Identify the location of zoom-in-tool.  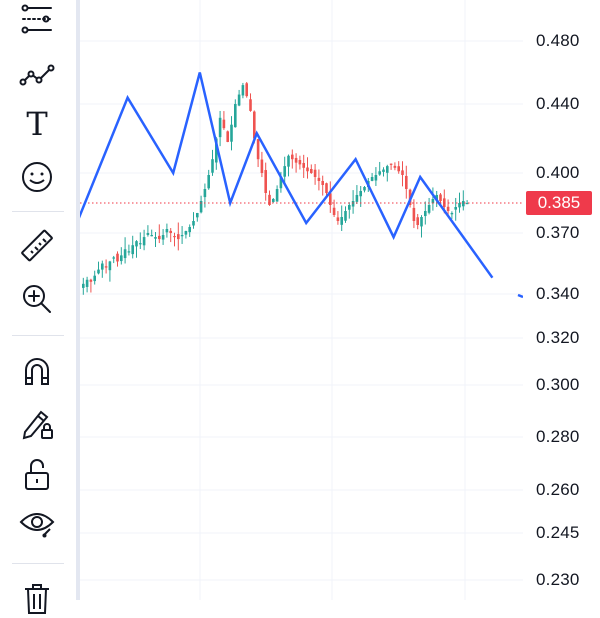
(37, 298).